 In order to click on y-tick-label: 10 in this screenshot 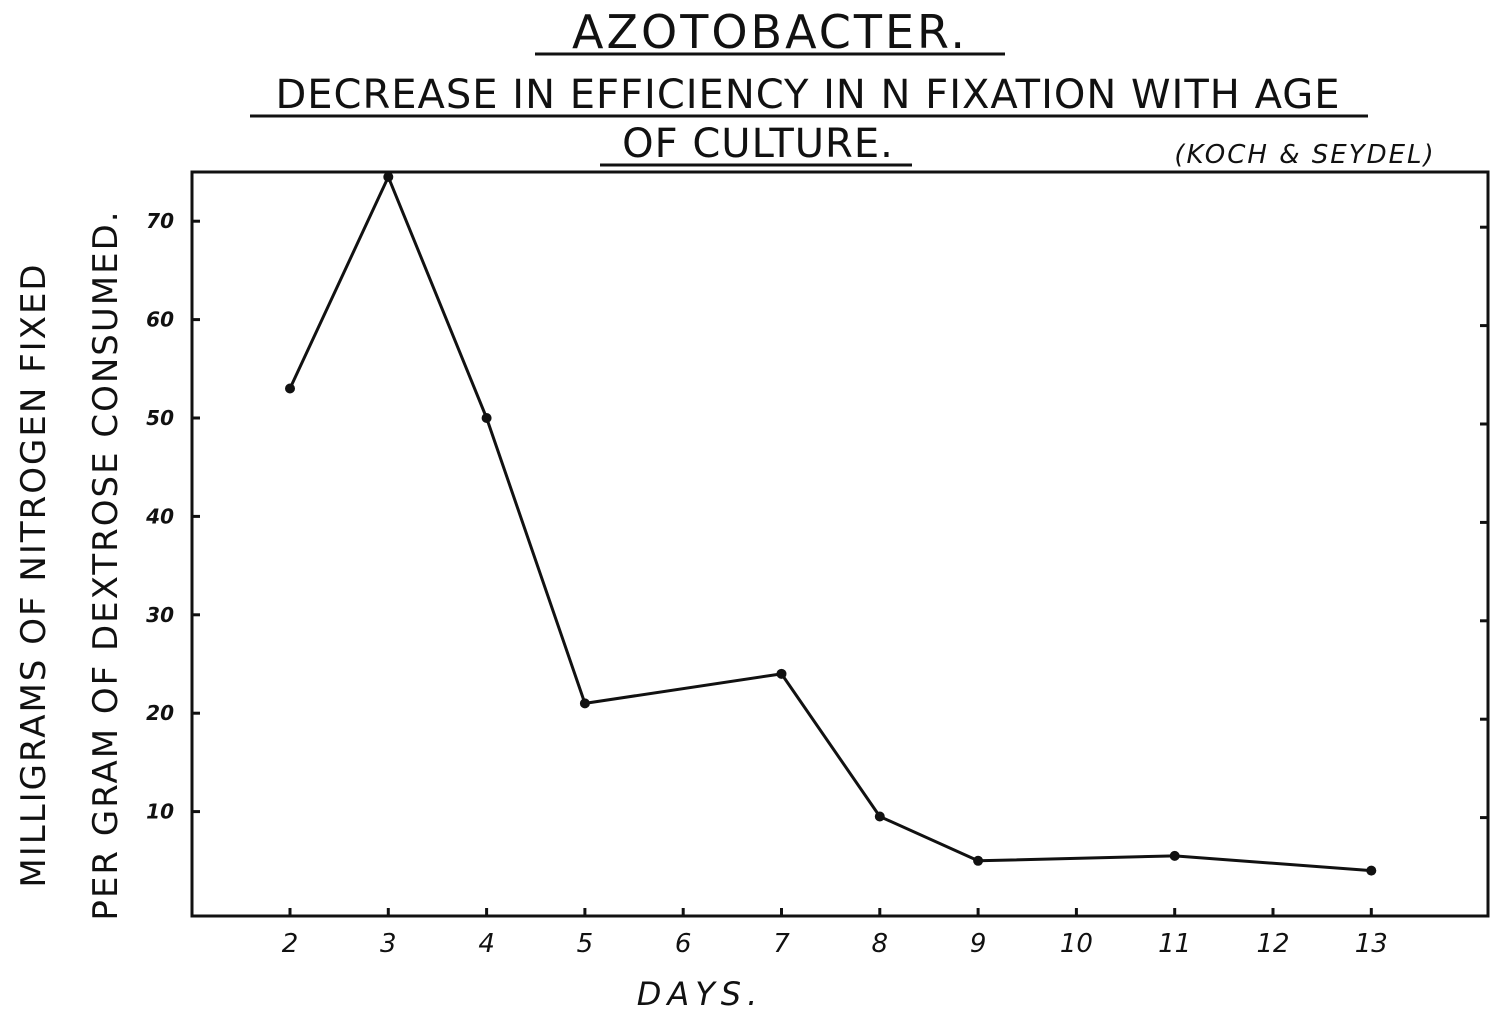, I will do `click(160, 812)`.